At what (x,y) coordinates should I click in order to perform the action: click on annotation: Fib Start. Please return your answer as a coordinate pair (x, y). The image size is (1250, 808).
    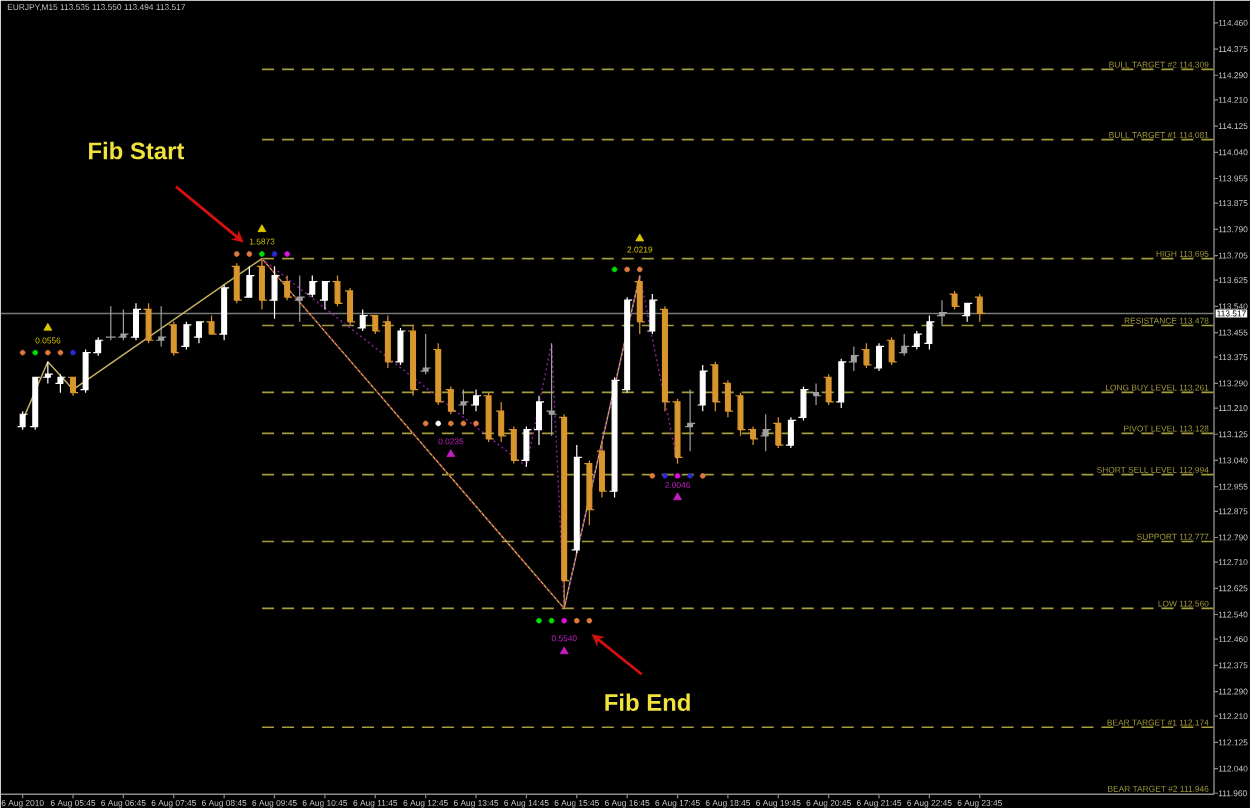
    Looking at the image, I should click on (137, 150).